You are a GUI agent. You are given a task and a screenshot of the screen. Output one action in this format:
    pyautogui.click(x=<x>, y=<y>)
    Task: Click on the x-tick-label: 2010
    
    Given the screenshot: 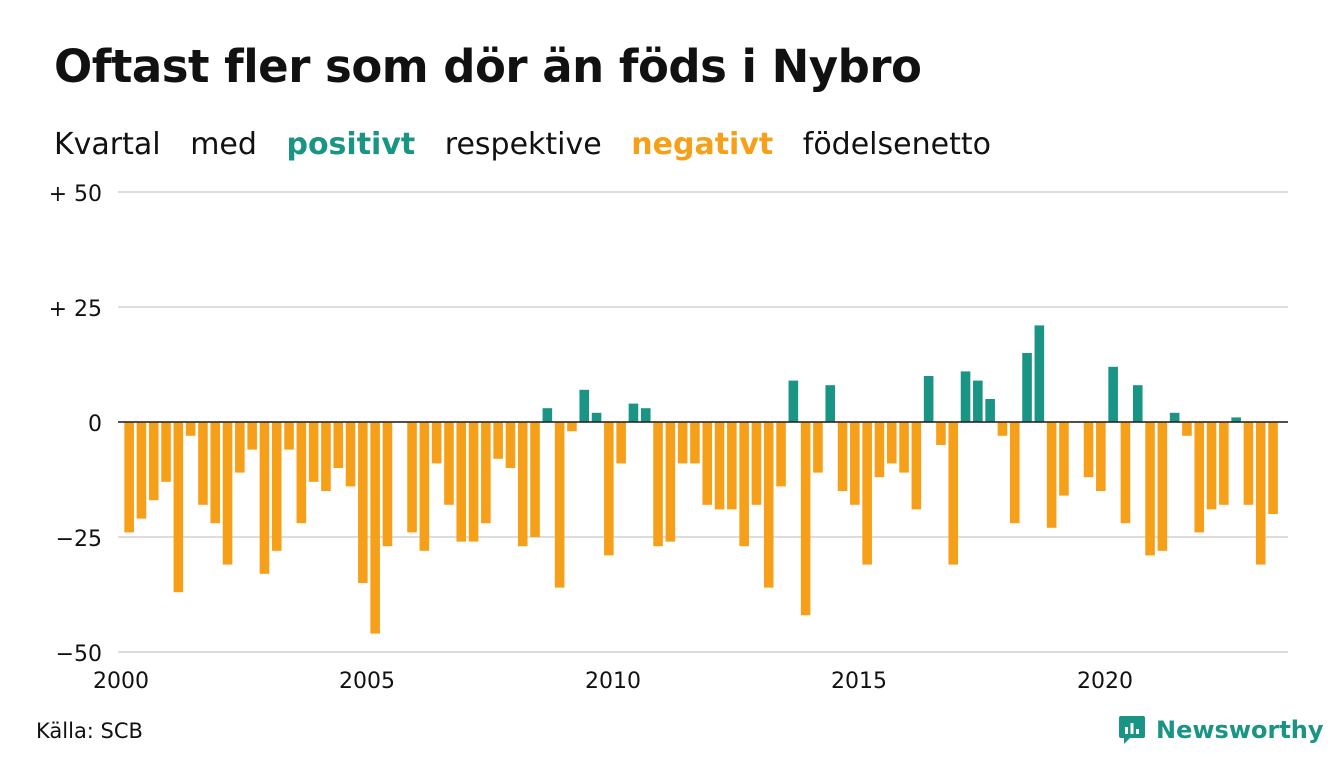 What is the action you would take?
    pyautogui.click(x=613, y=681)
    